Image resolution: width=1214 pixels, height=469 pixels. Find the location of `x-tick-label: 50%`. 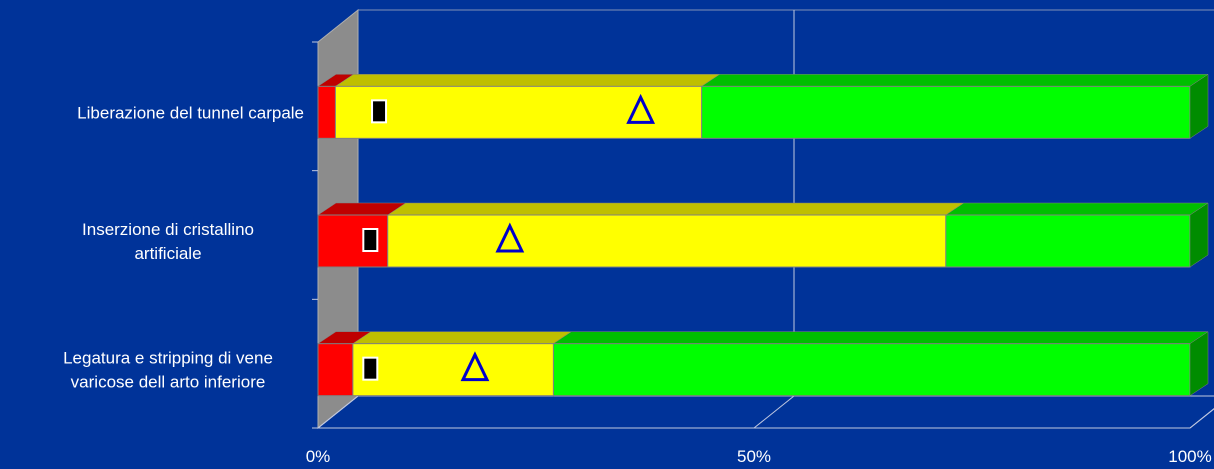

x-tick-label: 50% is located at coordinates (754, 456).